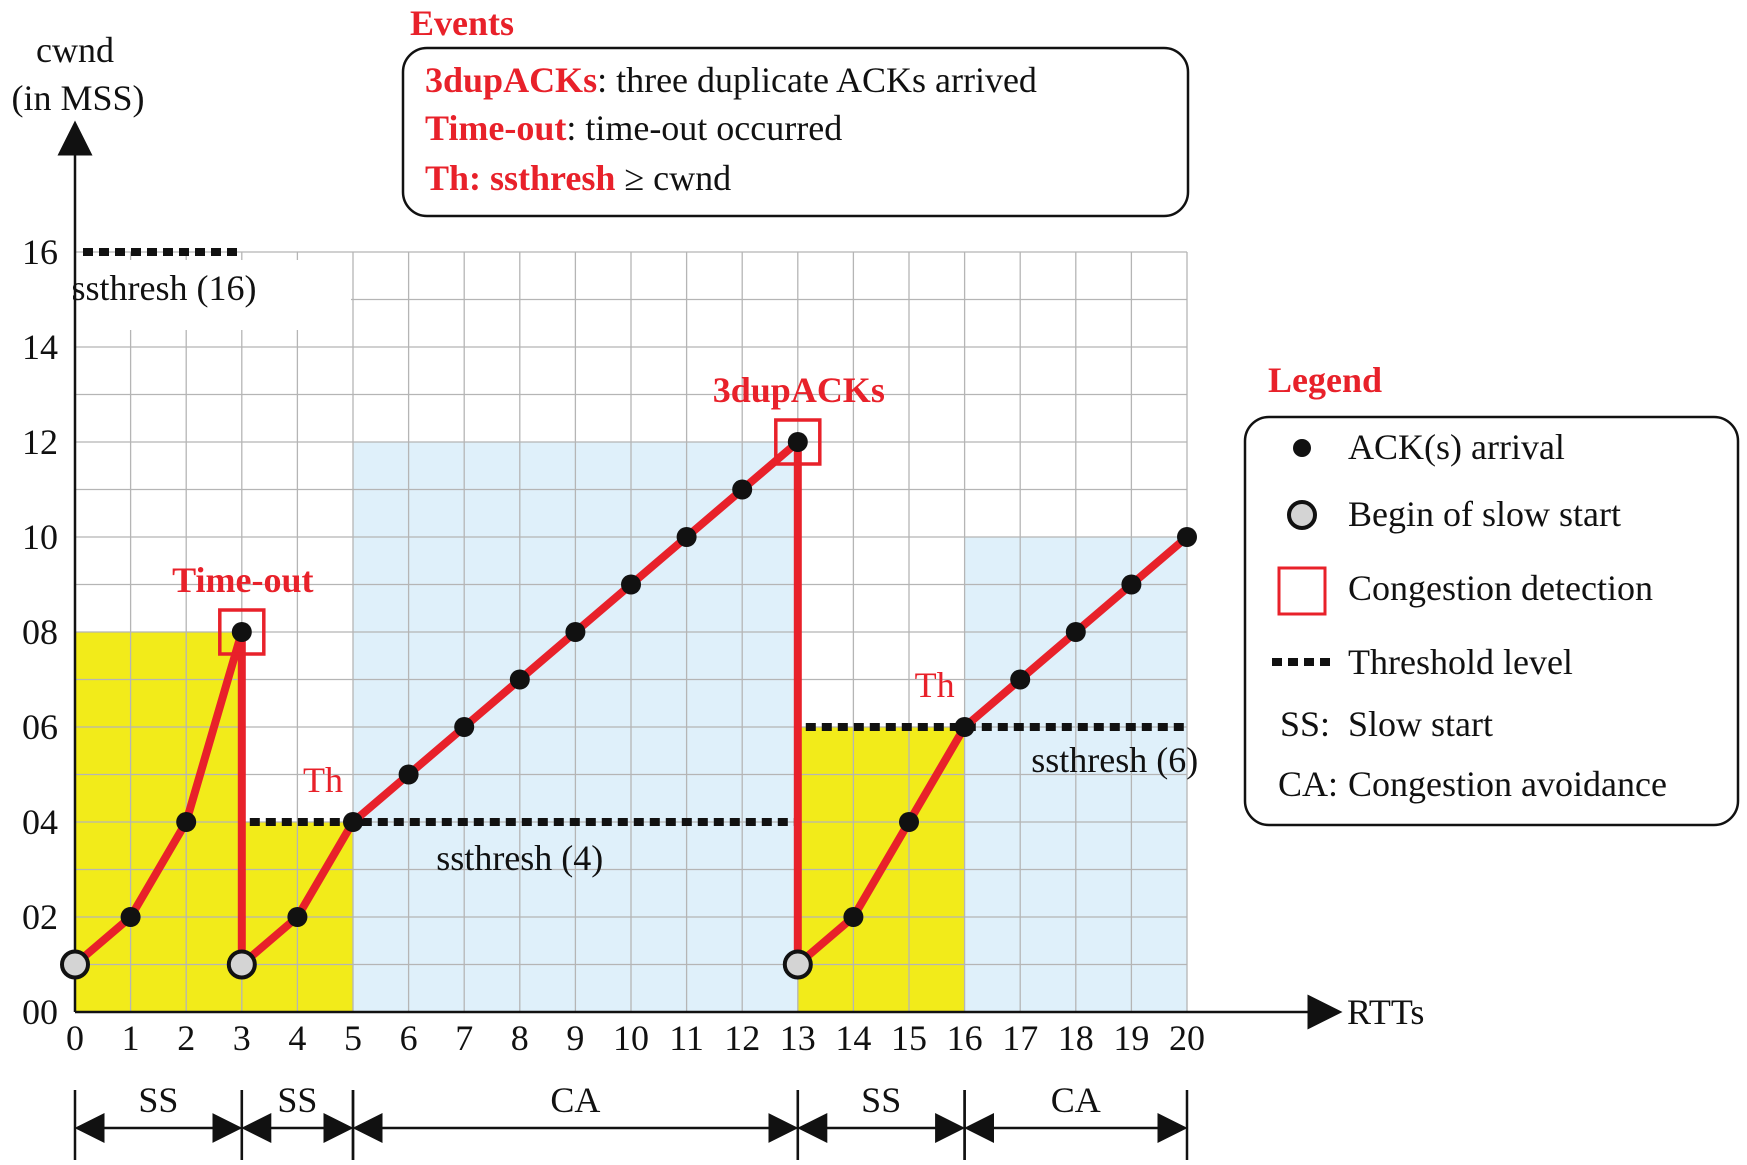 The image size is (1747, 1165). What do you see at coordinates (1302, 448) in the screenshot?
I see `legend-ack-marker` at bounding box center [1302, 448].